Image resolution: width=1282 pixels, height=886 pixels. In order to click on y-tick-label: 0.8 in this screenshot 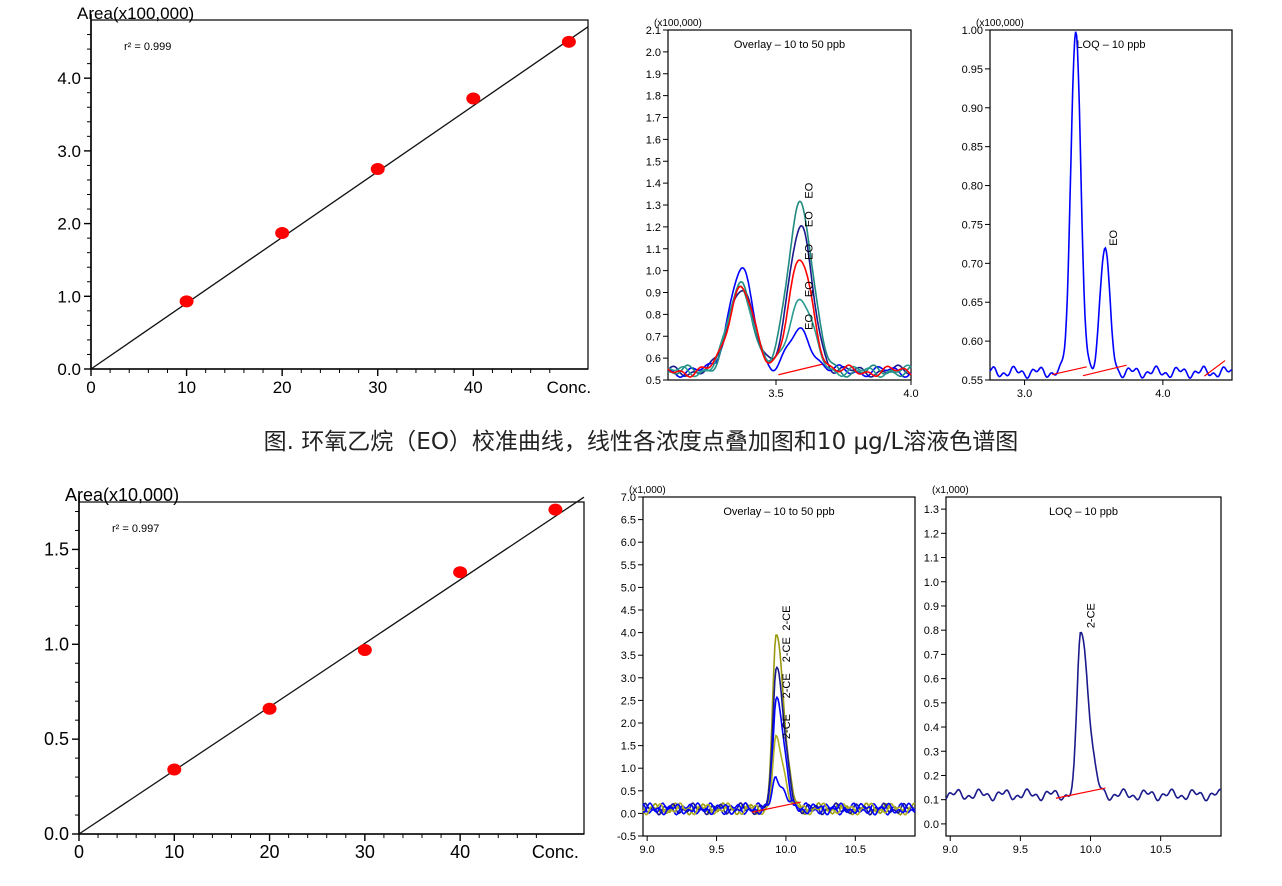, I will do `click(653, 315)`.